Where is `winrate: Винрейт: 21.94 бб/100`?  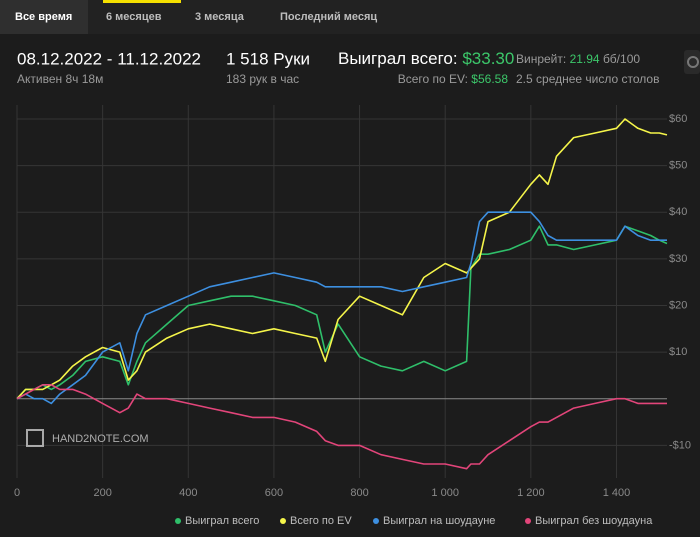 winrate: Винрейт: 21.94 бб/100 is located at coordinates (578, 59).